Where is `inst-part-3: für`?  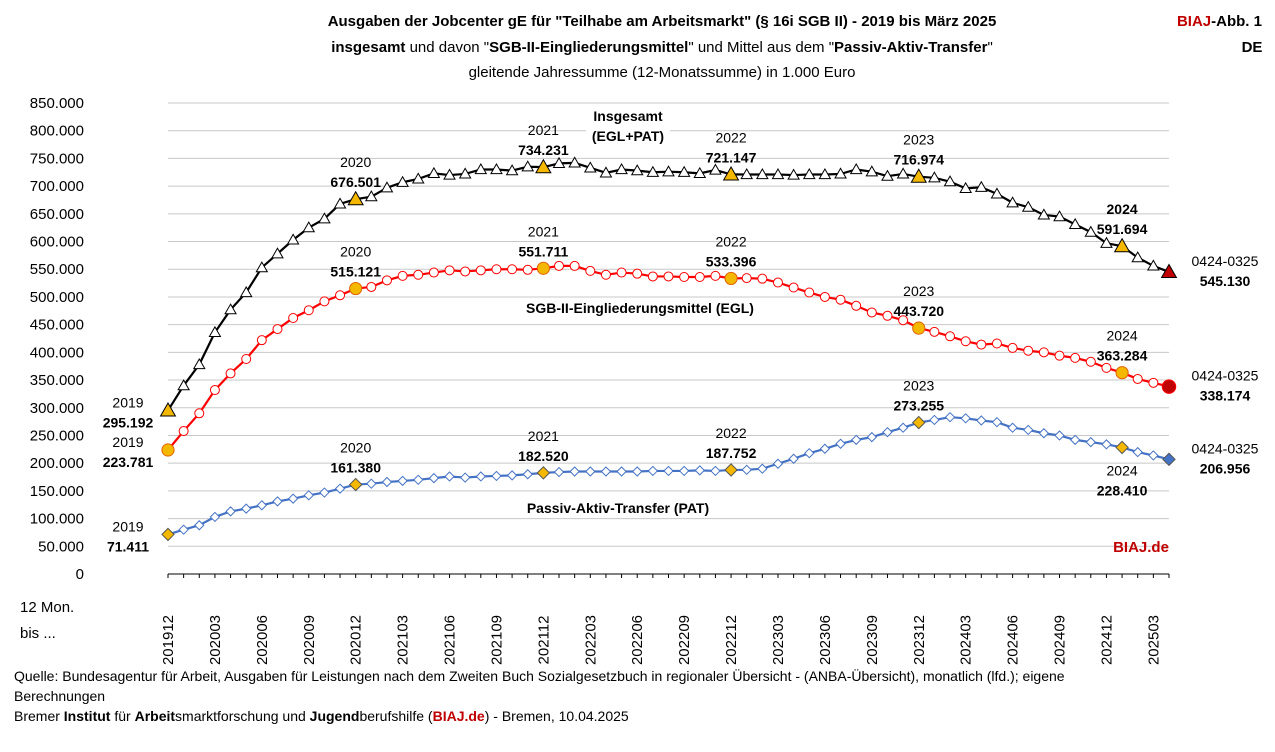
inst-part-3: für is located at coordinates (122, 716).